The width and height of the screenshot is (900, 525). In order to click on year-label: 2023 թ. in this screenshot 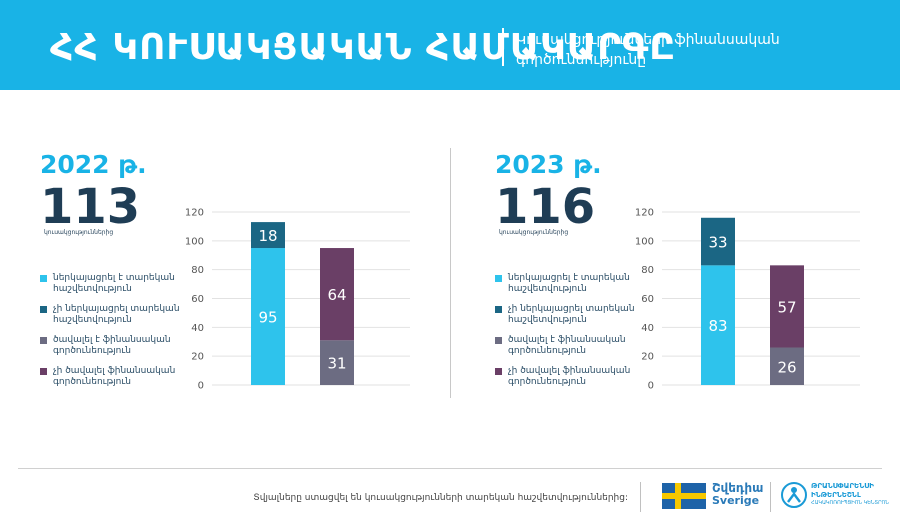, I will do `click(548, 164)`.